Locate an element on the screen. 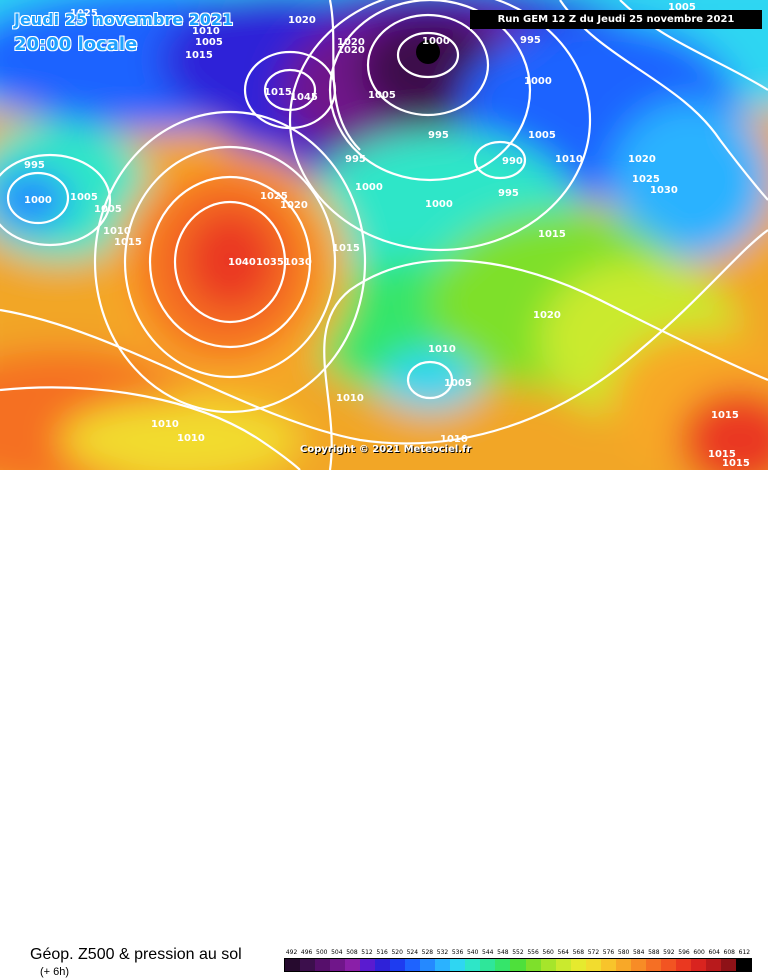 The width and height of the screenshot is (768, 978). legend-tick: 496 is located at coordinates (306, 952).